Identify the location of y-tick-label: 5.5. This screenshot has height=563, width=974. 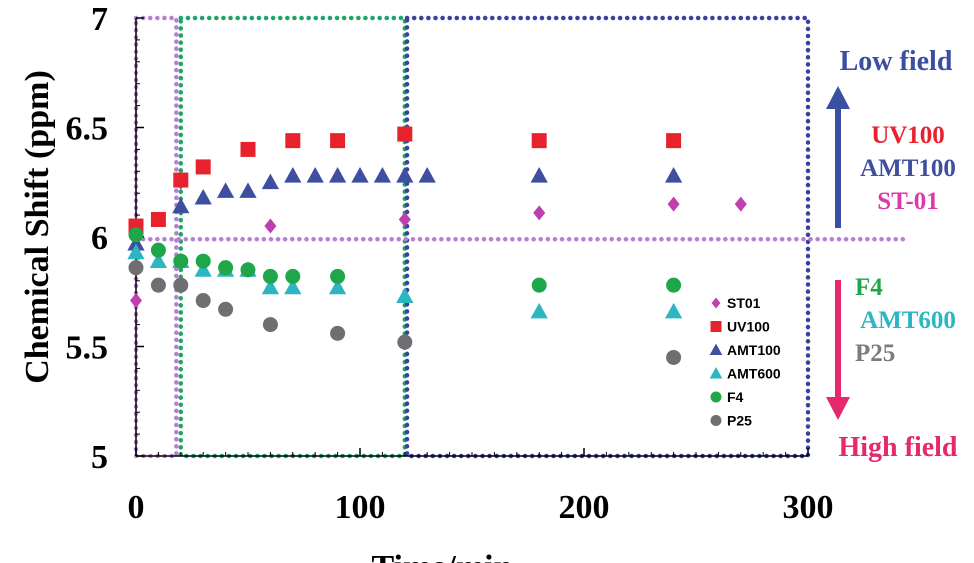
(87, 348).